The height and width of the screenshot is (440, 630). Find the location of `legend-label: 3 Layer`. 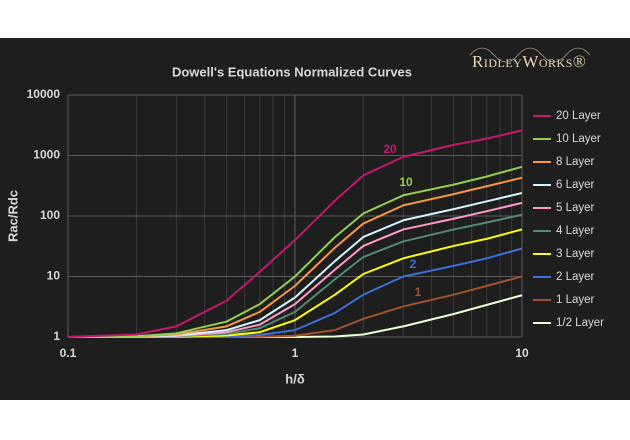

legend-label: 3 Layer is located at coordinates (575, 254).